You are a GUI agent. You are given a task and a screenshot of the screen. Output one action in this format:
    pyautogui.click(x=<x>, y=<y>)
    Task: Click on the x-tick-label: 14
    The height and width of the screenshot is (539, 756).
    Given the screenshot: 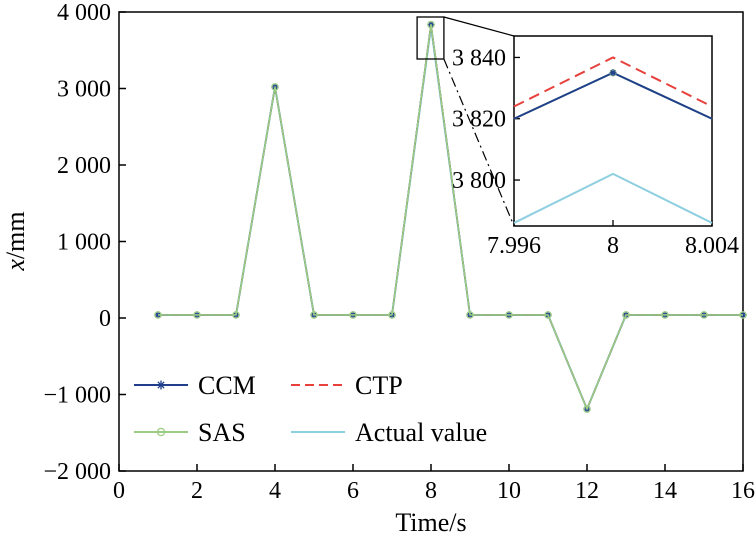 What is the action you would take?
    pyautogui.click(x=665, y=491)
    